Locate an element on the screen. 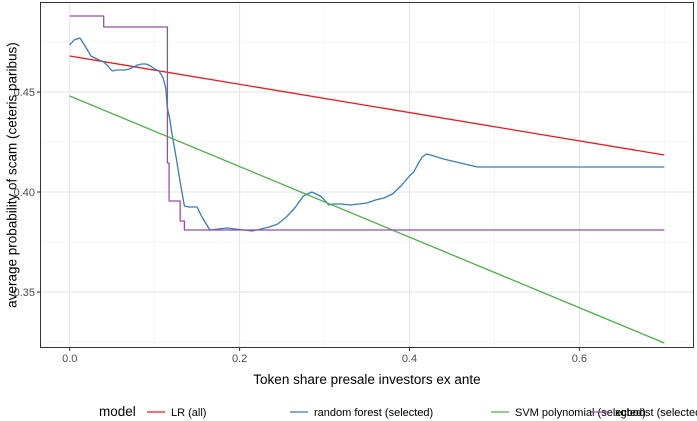 This screenshot has height=421, width=697. y-tick-label: 0.40 is located at coordinates (24, 193).